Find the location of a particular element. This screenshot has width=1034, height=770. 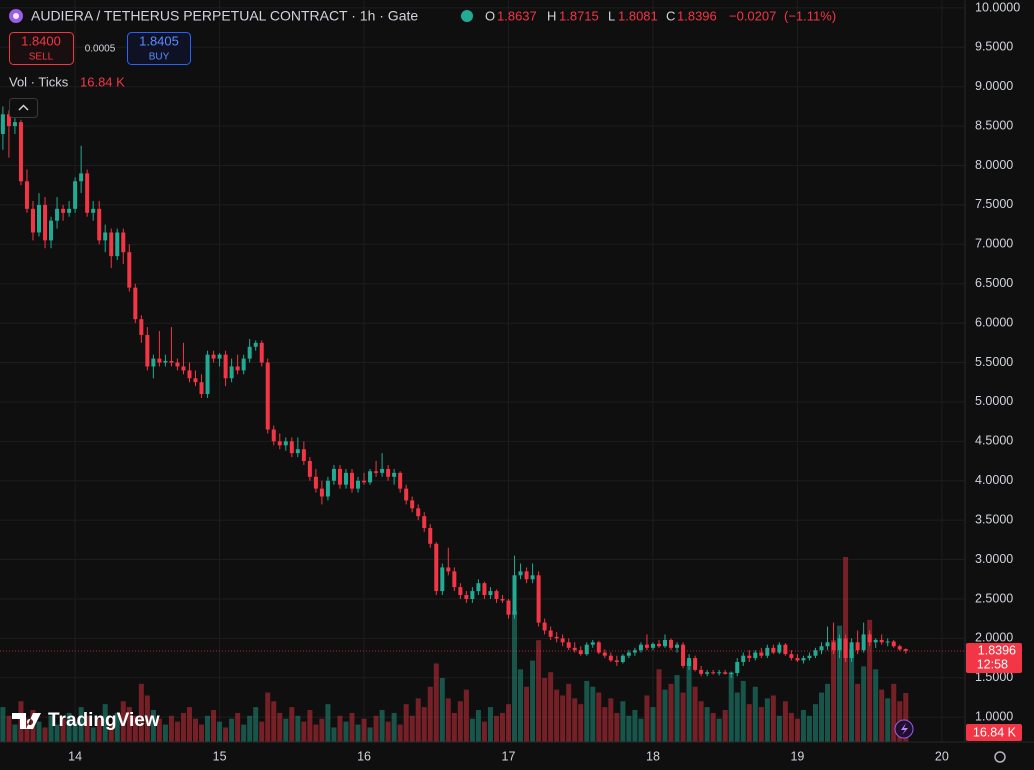

sell-price: 1.8400 is located at coordinates (41, 40).